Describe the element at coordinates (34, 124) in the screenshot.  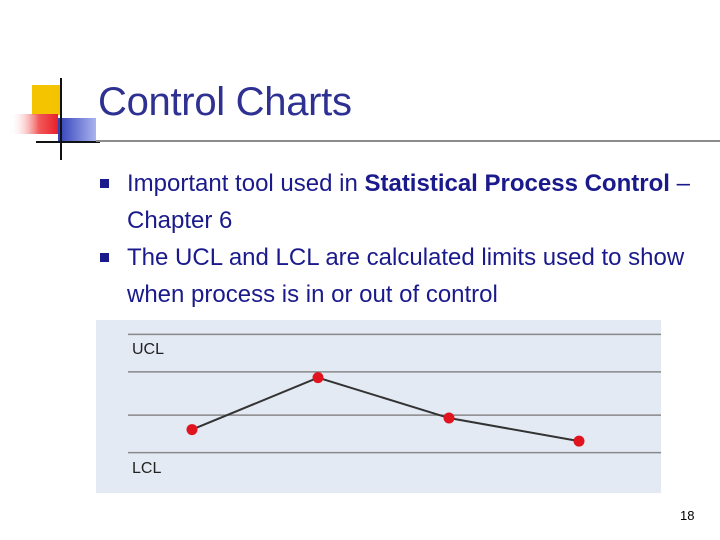
I see `logo-red-bar` at that location.